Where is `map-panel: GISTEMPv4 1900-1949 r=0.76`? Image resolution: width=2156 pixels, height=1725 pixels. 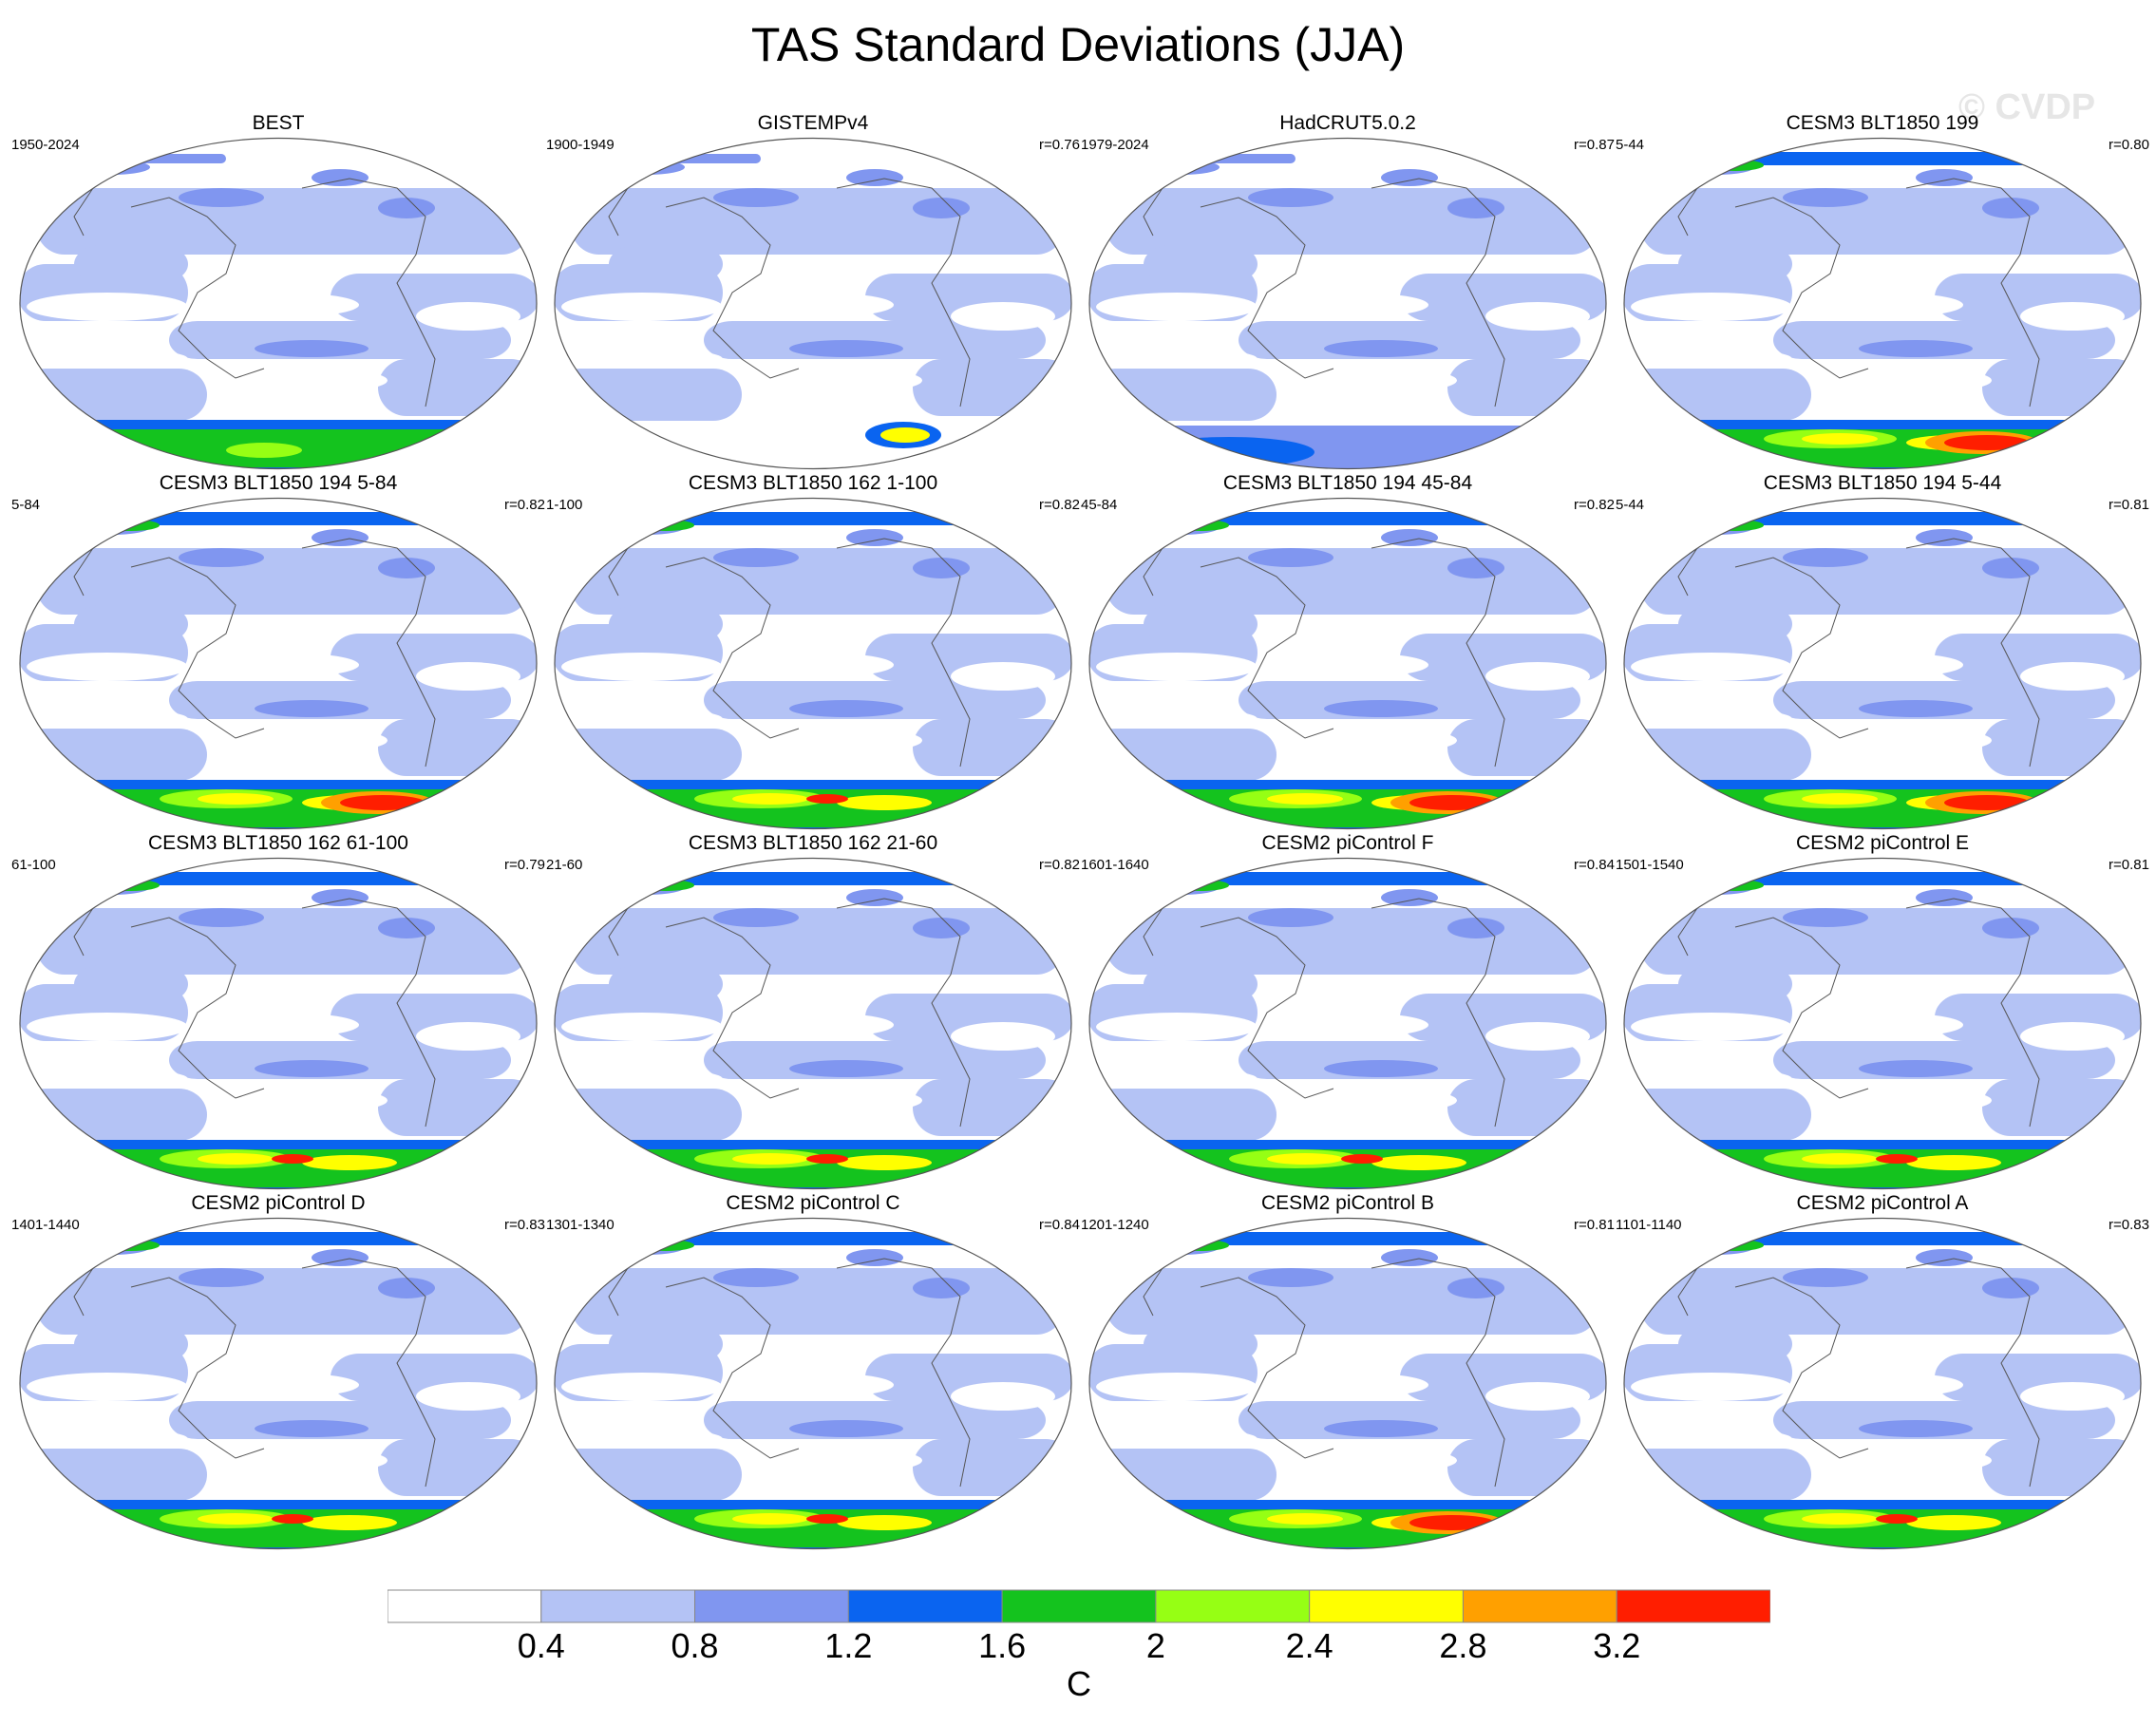 map-panel: GISTEMPv4 1900-1949 r=0.76 is located at coordinates (813, 292).